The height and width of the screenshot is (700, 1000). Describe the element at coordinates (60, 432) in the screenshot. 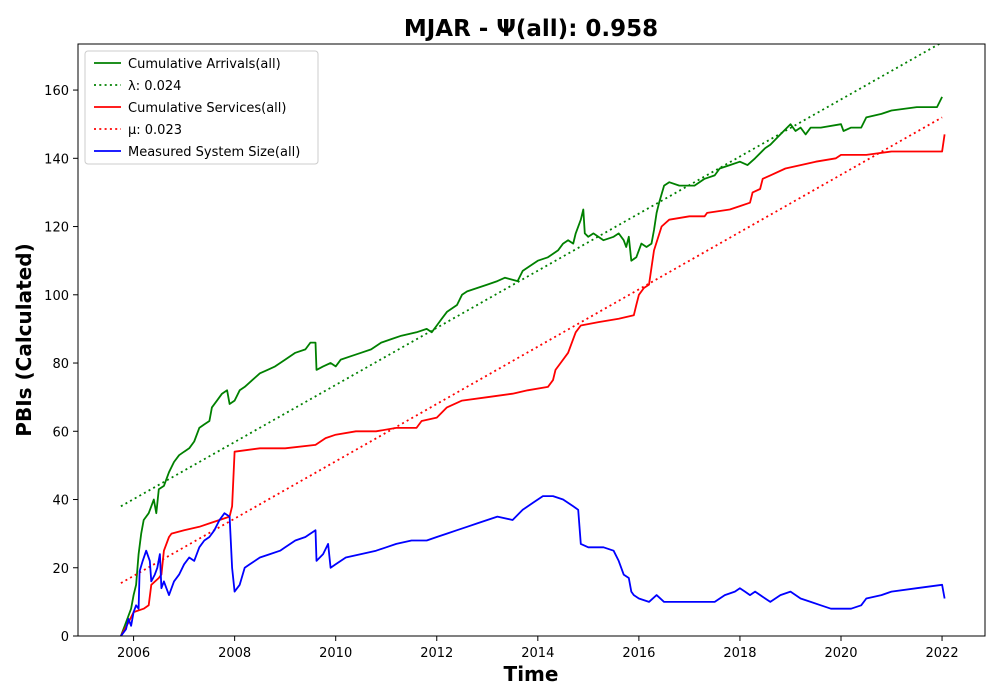

I see `y-tick-label: 60` at that location.